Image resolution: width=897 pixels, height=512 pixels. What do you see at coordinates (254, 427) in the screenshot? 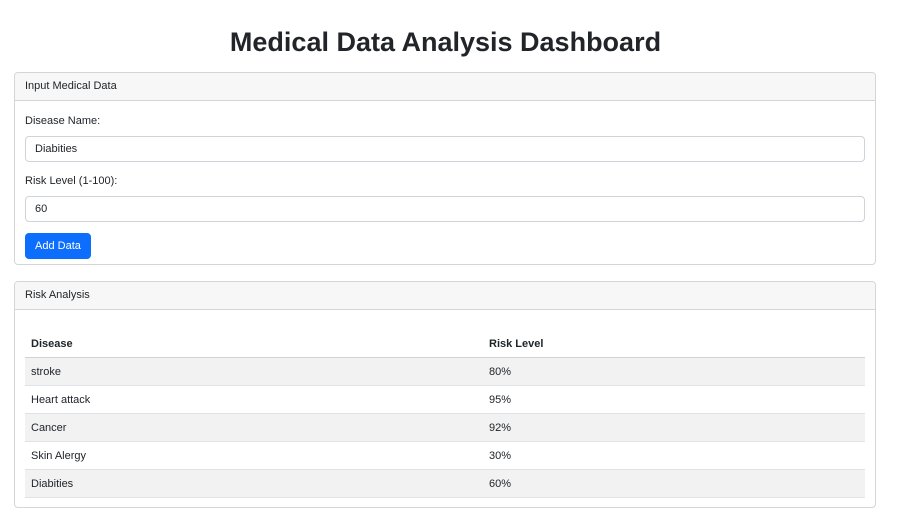
I see `disease-cell: Cancer` at bounding box center [254, 427].